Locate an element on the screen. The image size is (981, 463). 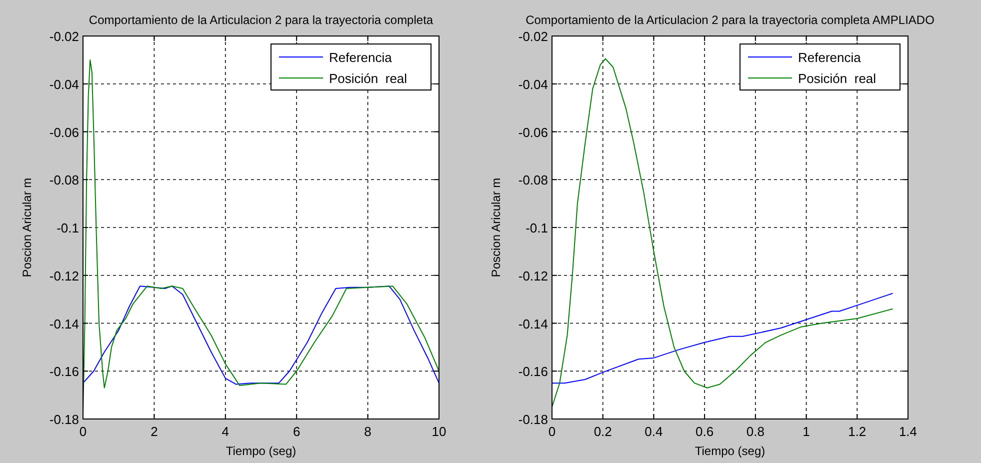
x-tick-label: 6 is located at coordinates (296, 431).